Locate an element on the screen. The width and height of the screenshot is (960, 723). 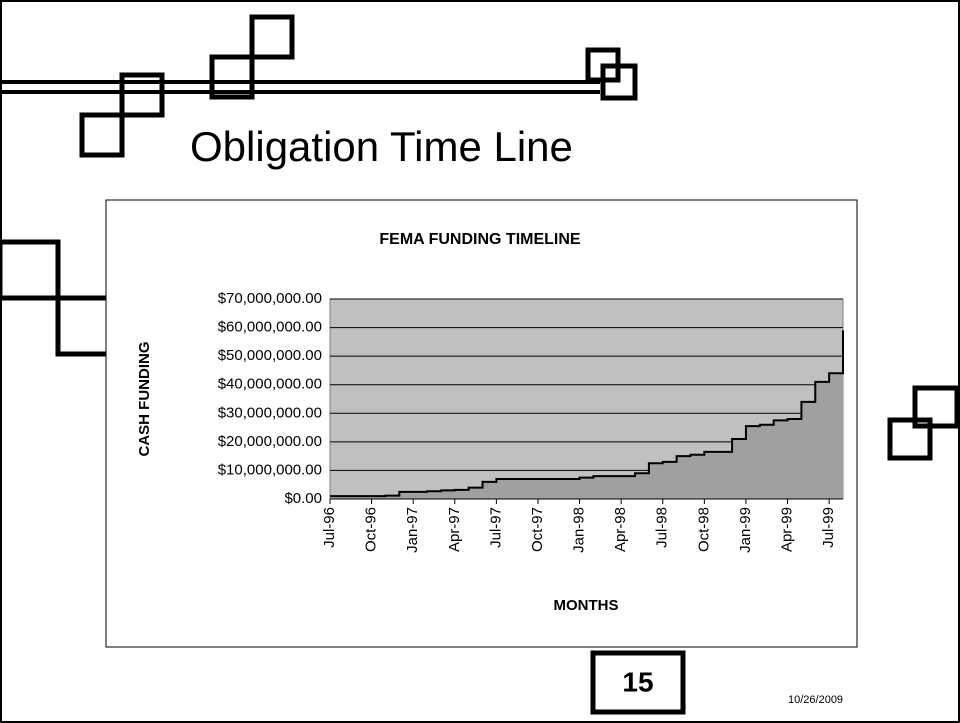
x-tick-label: Jul-99 is located at coordinates (828, 527).